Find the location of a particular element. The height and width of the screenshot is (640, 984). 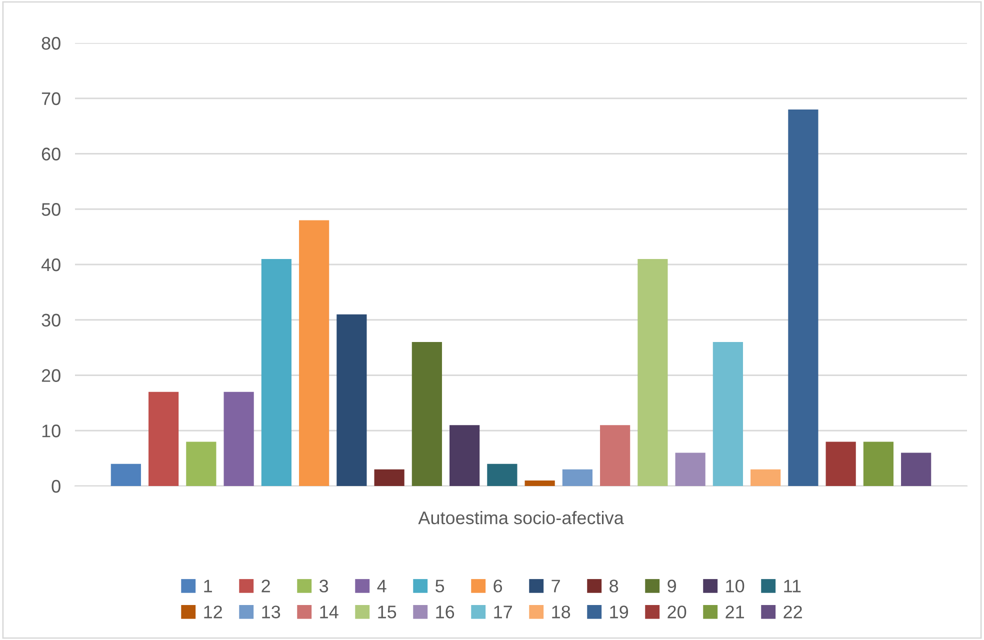

legend-label: 9 is located at coordinates (672, 586).